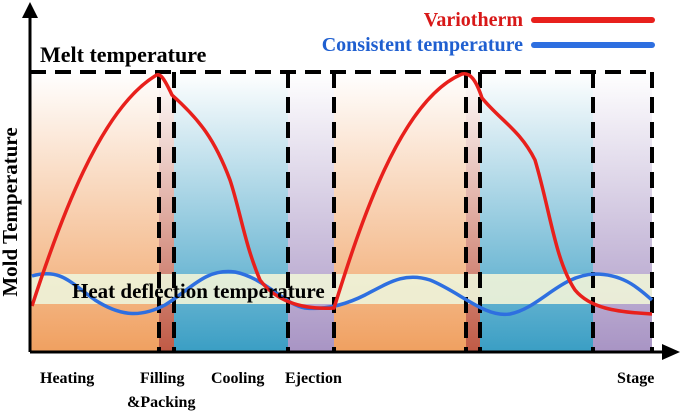  What do you see at coordinates (11, 211) in the screenshot?
I see `y-axis-label: Mold Temperature` at bounding box center [11, 211].